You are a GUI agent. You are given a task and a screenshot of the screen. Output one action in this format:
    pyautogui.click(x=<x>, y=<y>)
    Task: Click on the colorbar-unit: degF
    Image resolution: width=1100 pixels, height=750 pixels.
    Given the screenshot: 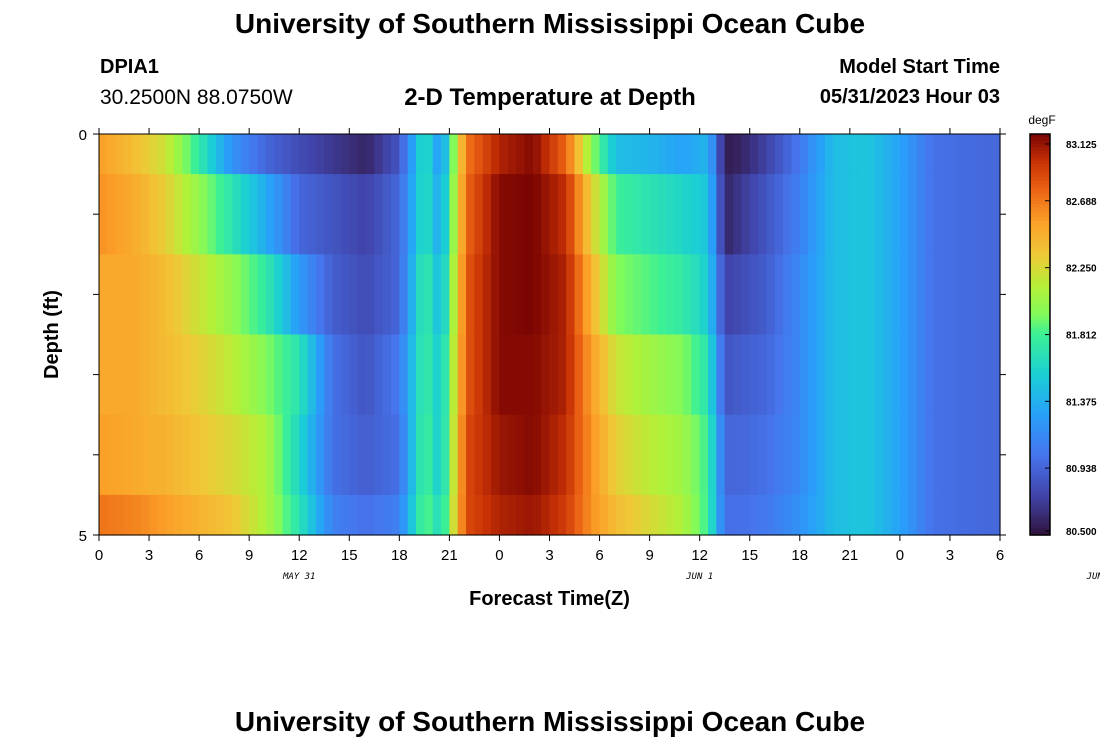 What is the action you would take?
    pyautogui.click(x=1041, y=120)
    